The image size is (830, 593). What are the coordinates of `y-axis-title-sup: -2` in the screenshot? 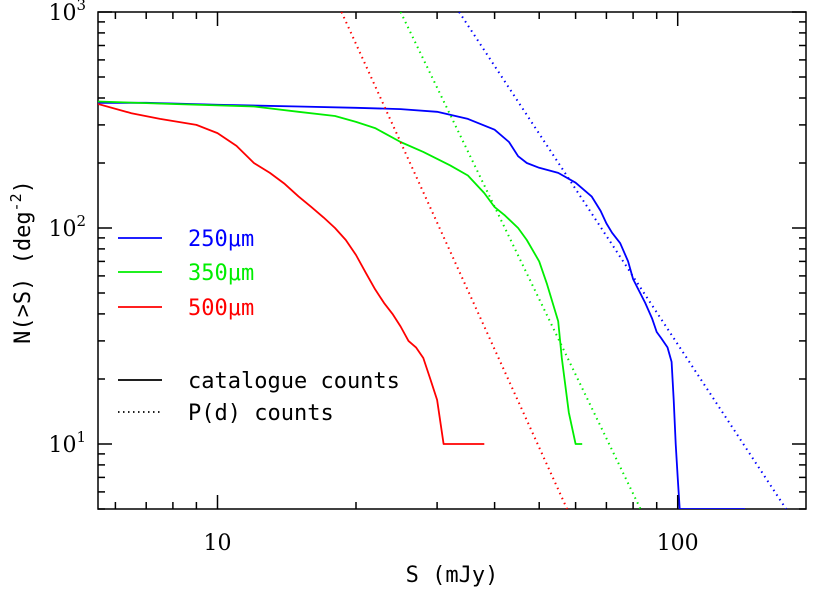 It's located at (16, 202).